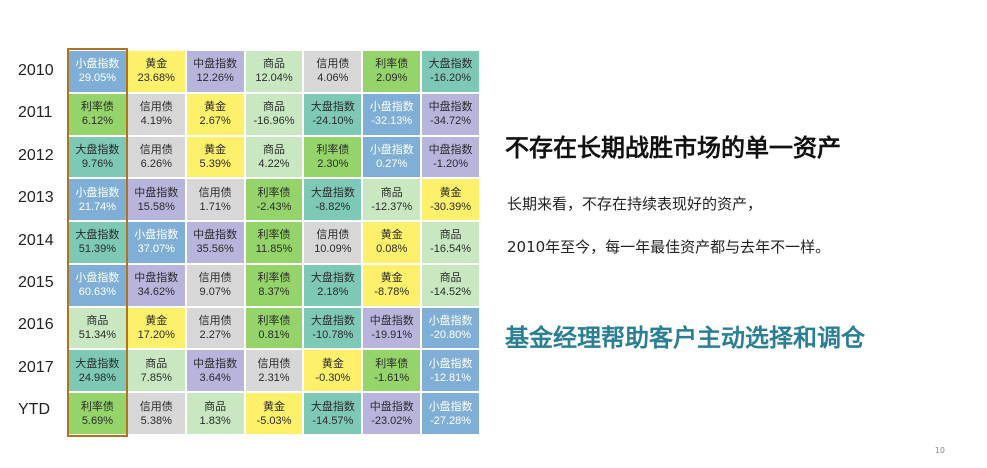 The height and width of the screenshot is (468, 987). Describe the element at coordinates (97, 292) in the screenshot. I see `asset-return: 60.63%` at that location.